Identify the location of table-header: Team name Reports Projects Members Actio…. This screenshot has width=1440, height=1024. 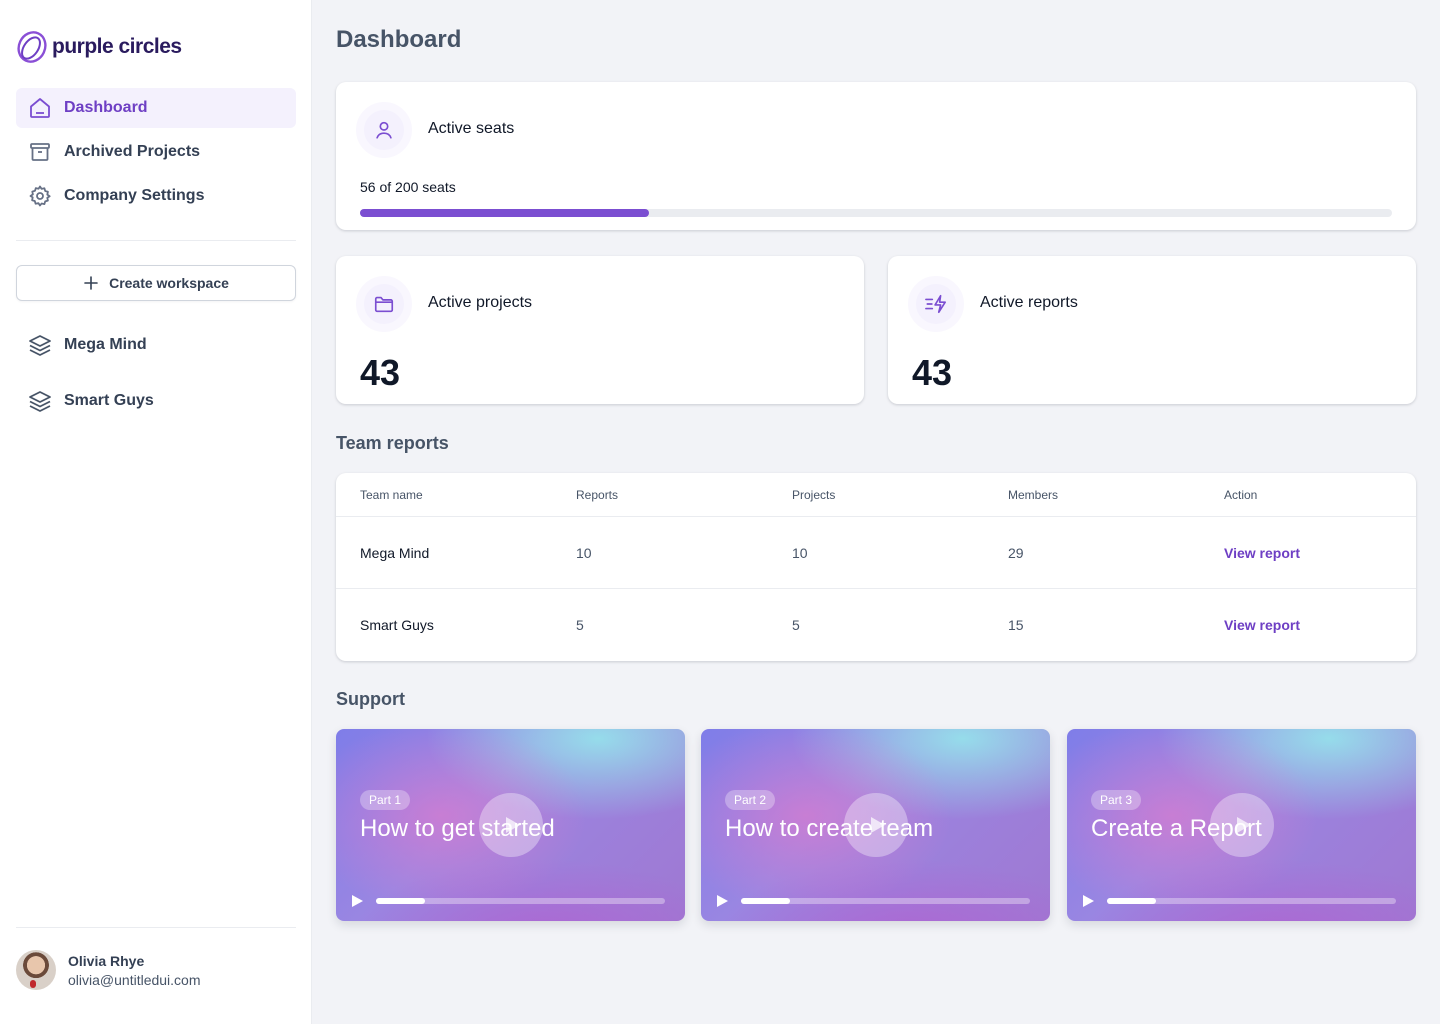
(876, 495).